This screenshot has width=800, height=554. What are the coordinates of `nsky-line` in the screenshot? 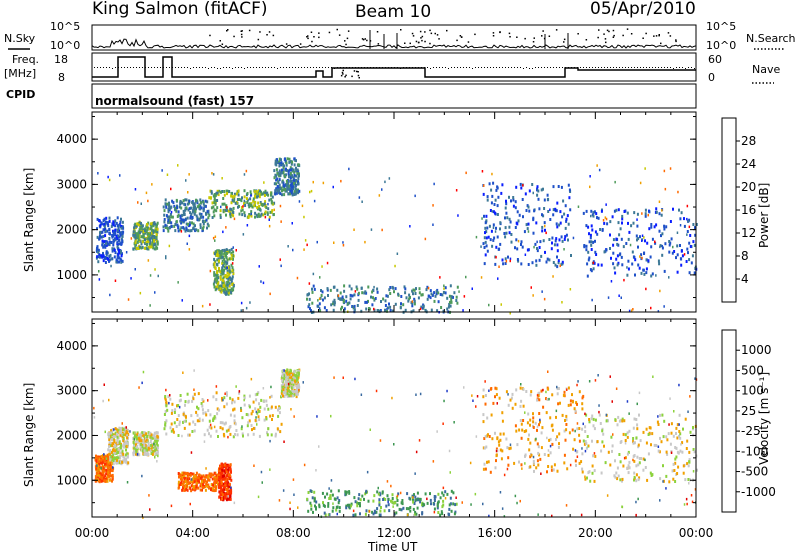 It's located at (394, 43).